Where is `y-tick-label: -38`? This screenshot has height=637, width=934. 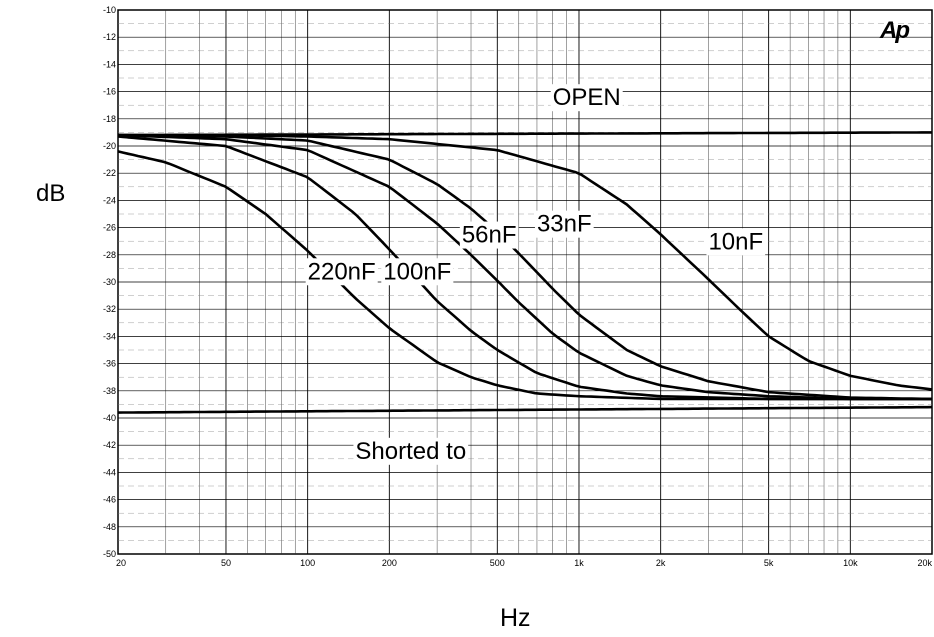
y-tick-label: -38 is located at coordinates (109, 391).